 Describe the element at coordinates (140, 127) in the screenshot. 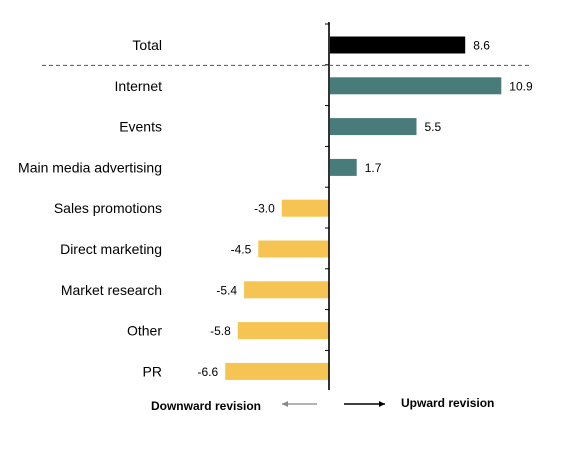

I see `category-label-events: Events` at that location.